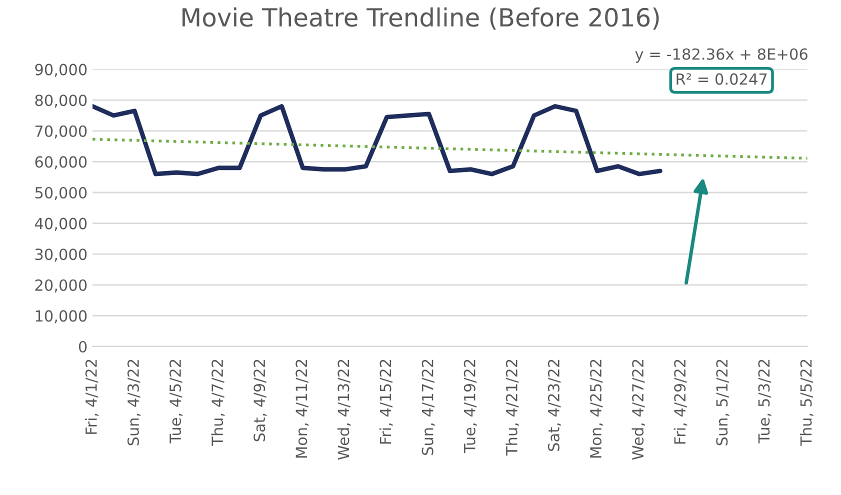 This screenshot has width=841, height=495. Describe the element at coordinates (302, 409) in the screenshot. I see `x-tick-label: Mon, 4/11/22` at that location.